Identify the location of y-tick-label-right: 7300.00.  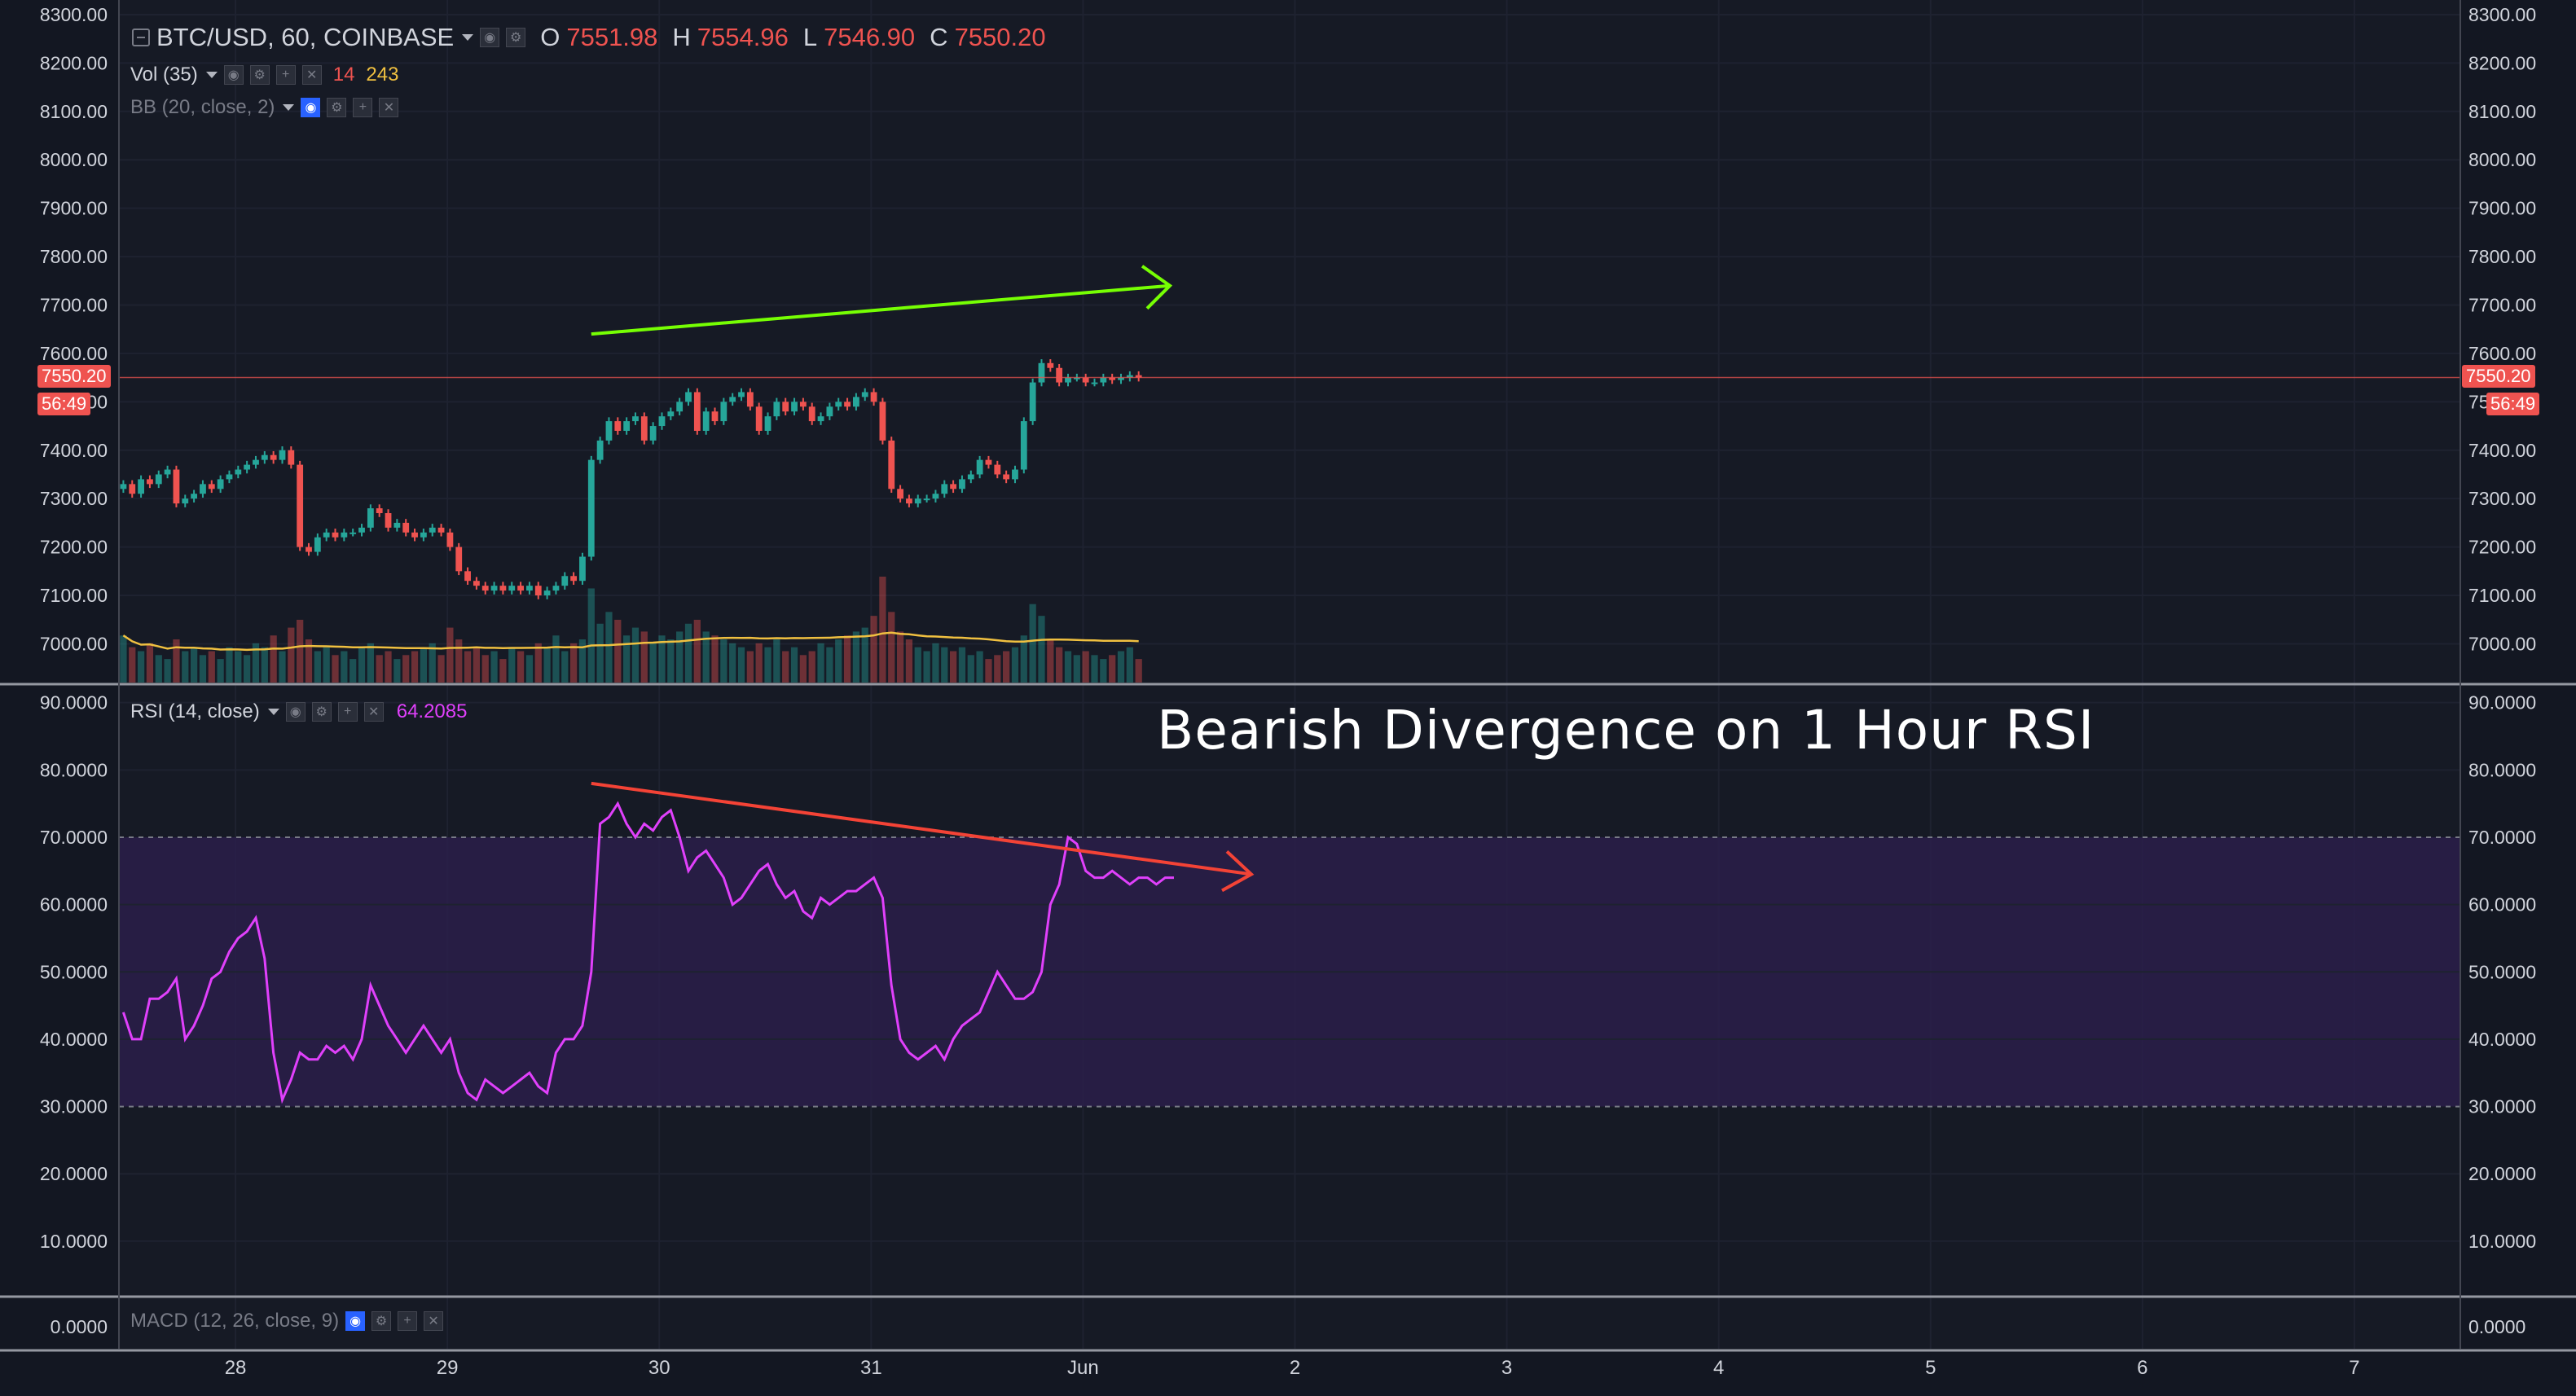
(2502, 498).